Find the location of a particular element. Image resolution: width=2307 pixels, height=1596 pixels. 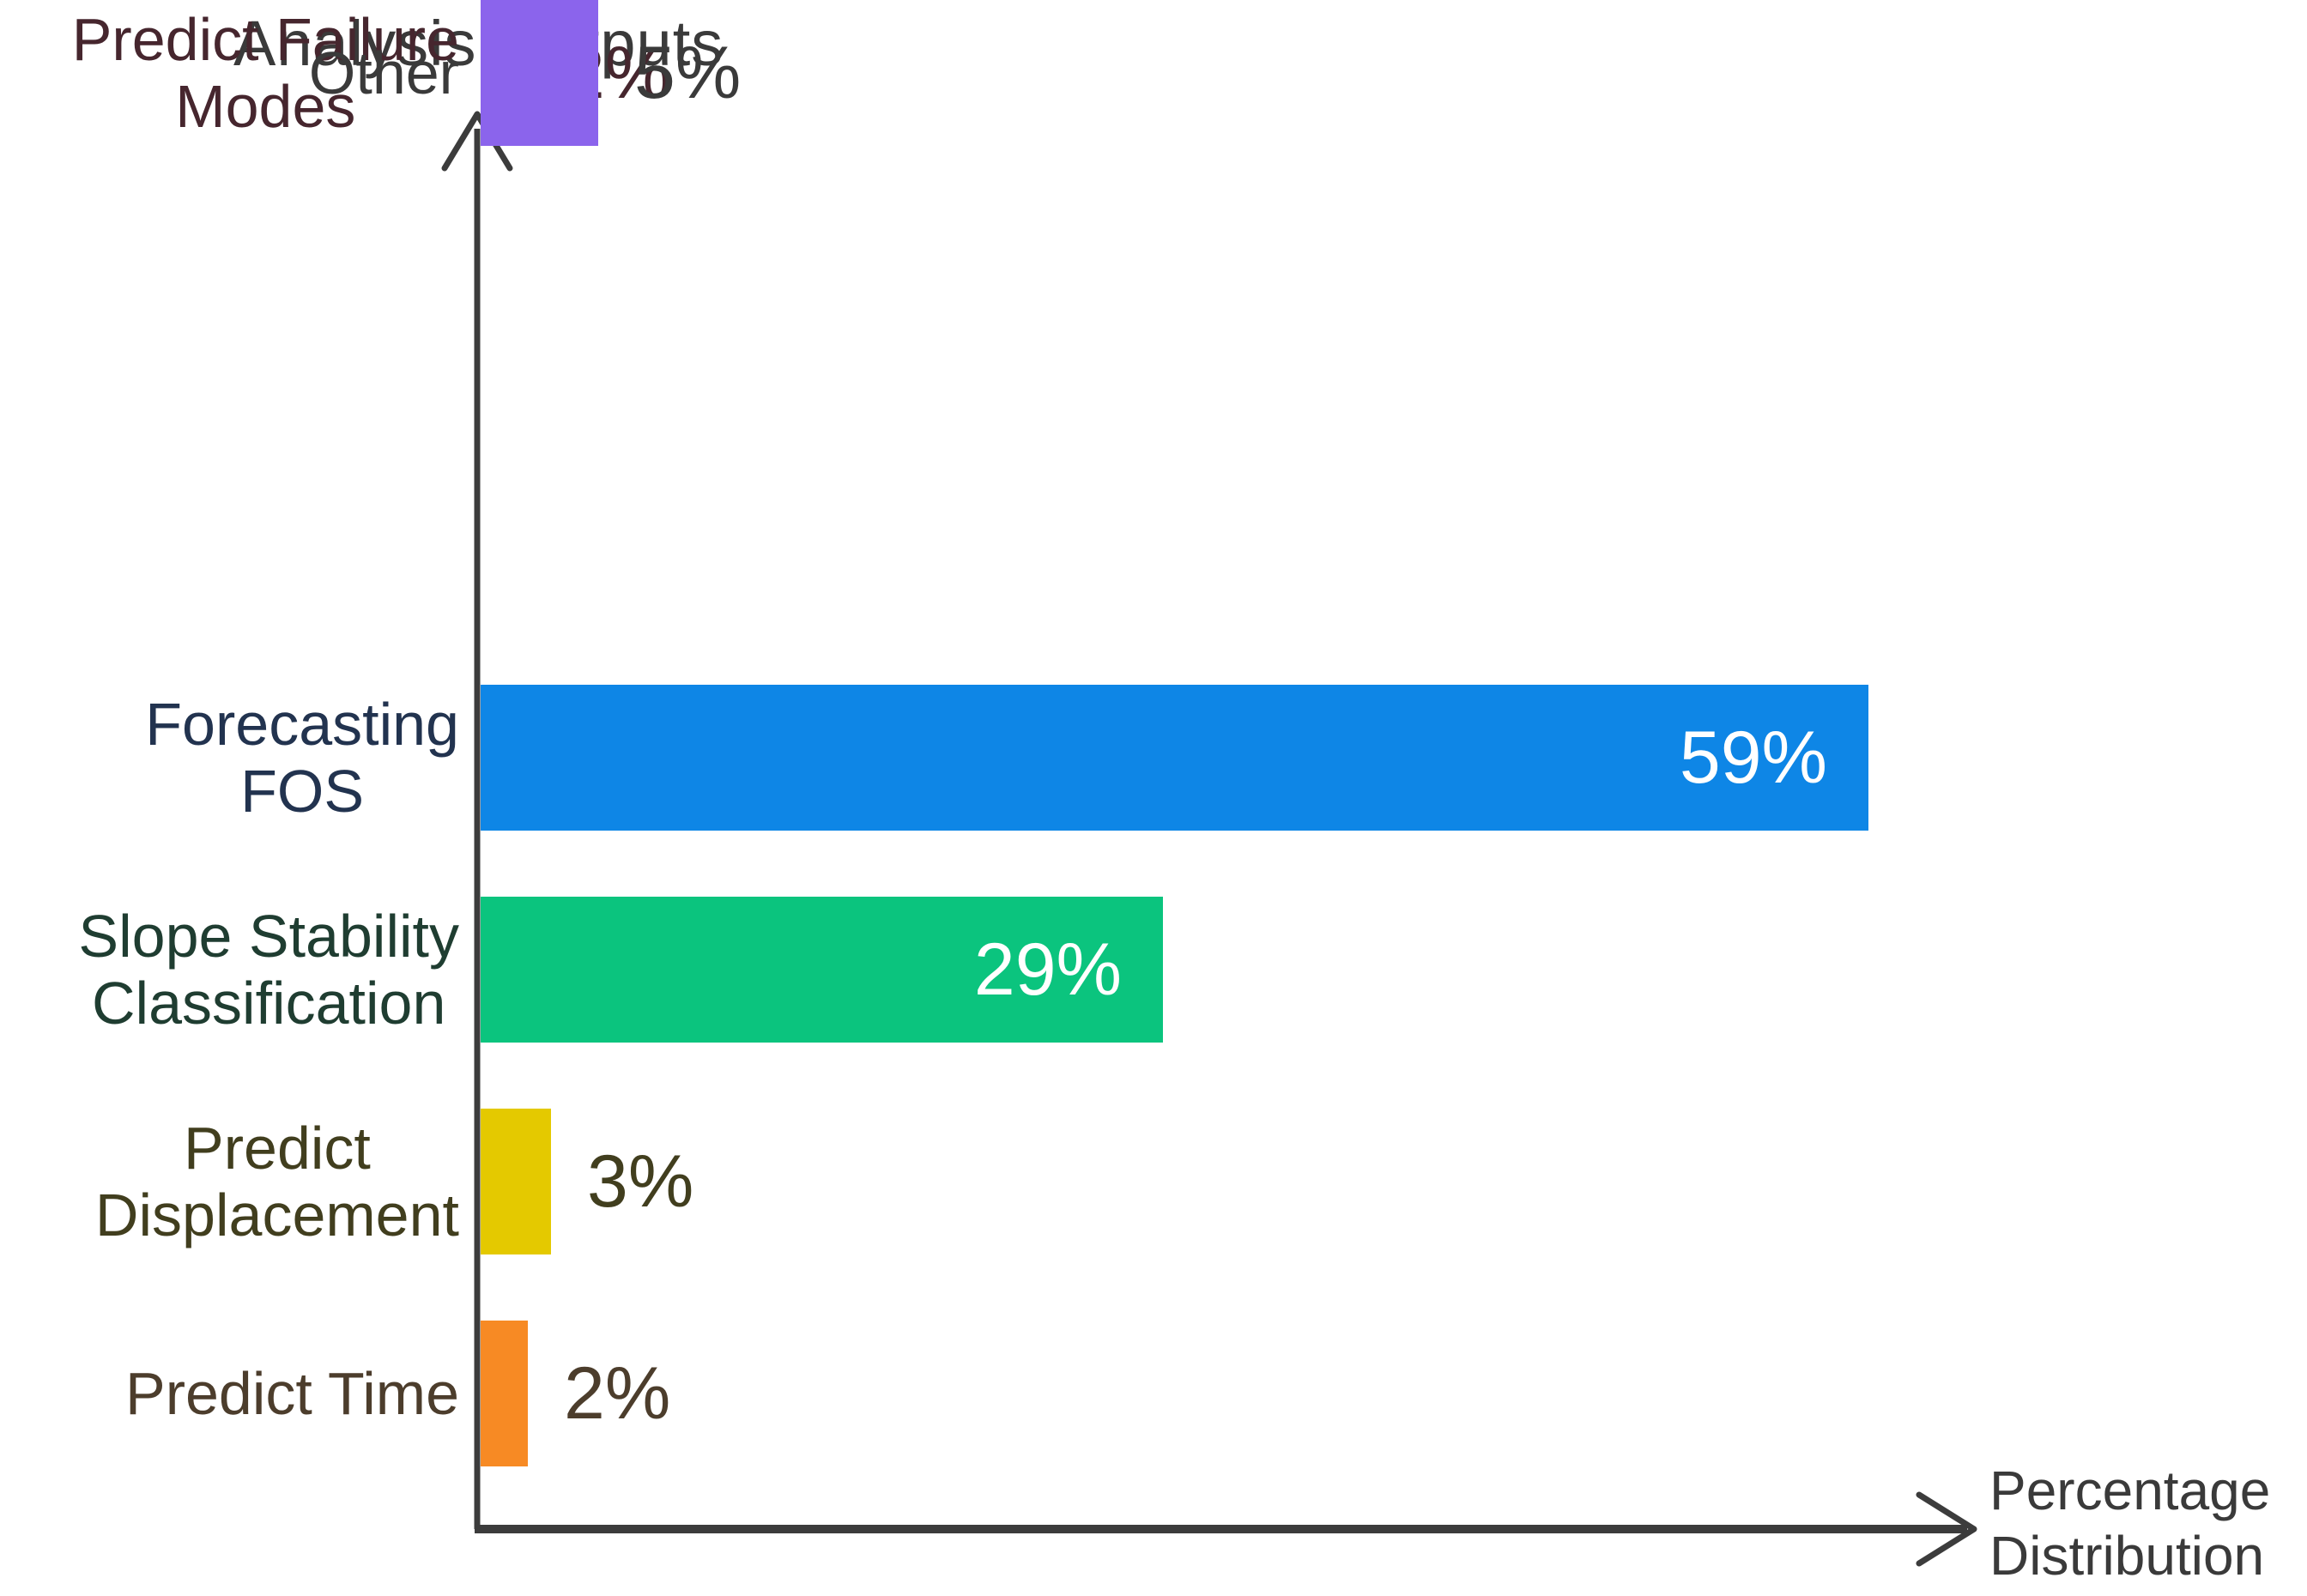

category-label-cell: Slope Stability Classification is located at coordinates (229, 970).